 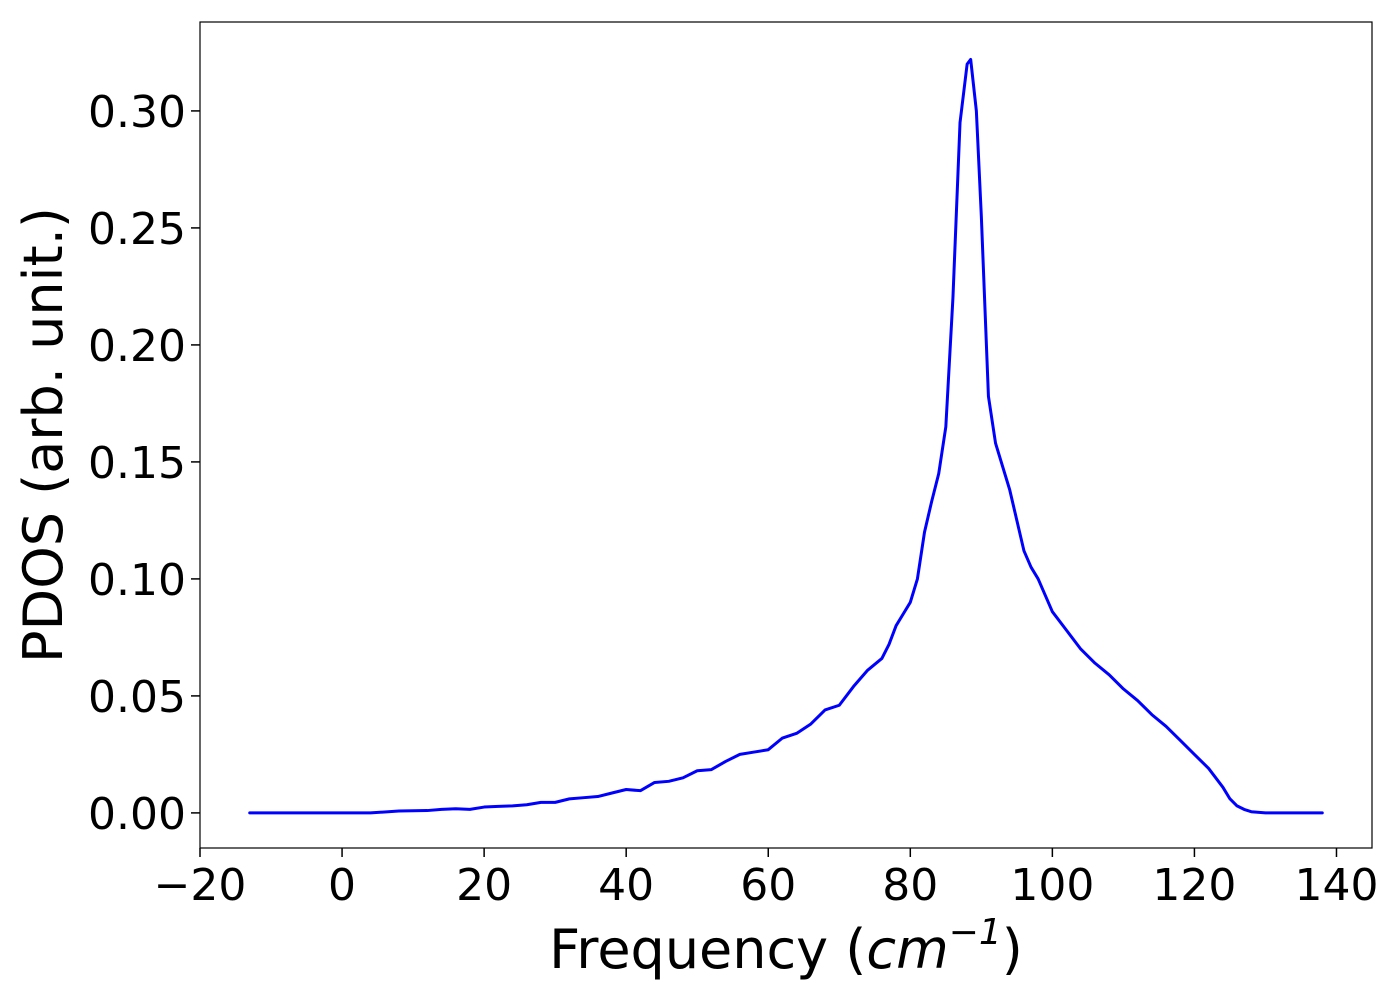 I want to click on y-tick-label: 0.25, so click(x=137, y=229).